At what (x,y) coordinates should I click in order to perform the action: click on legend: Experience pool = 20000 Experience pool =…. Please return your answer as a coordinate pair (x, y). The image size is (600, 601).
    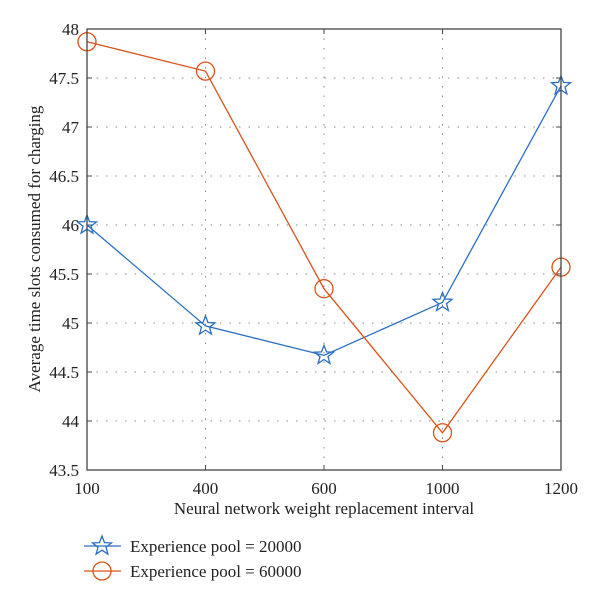
    Looking at the image, I should click on (193, 557).